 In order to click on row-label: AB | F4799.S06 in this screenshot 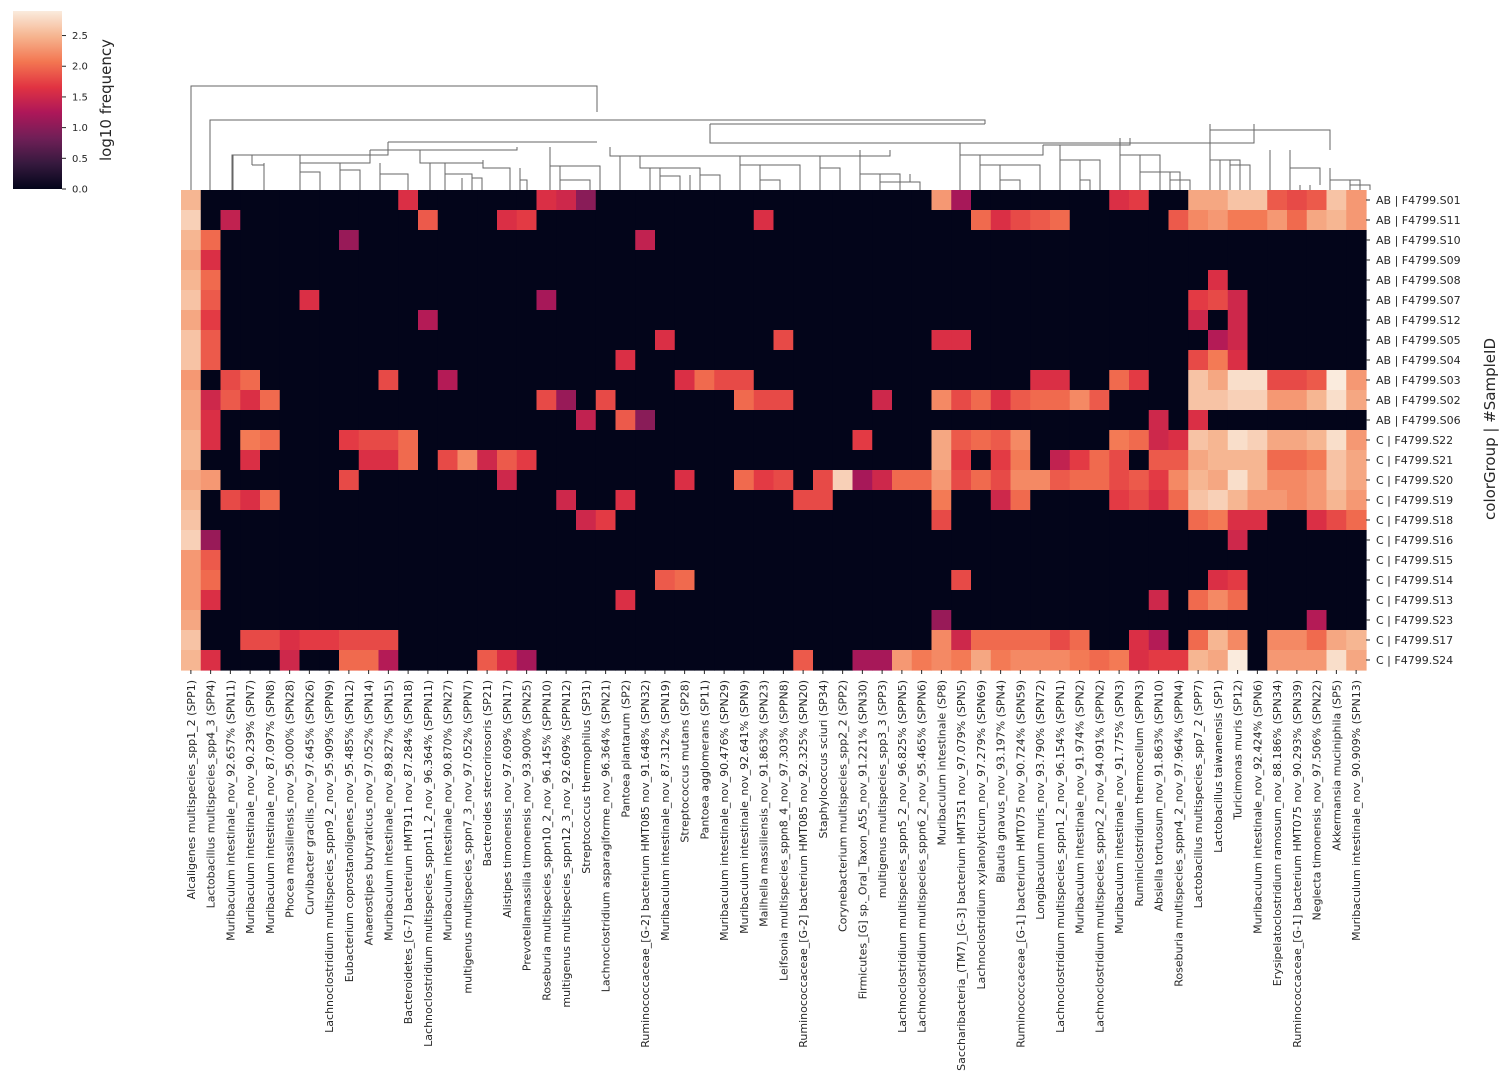, I will do `click(1418, 420)`.